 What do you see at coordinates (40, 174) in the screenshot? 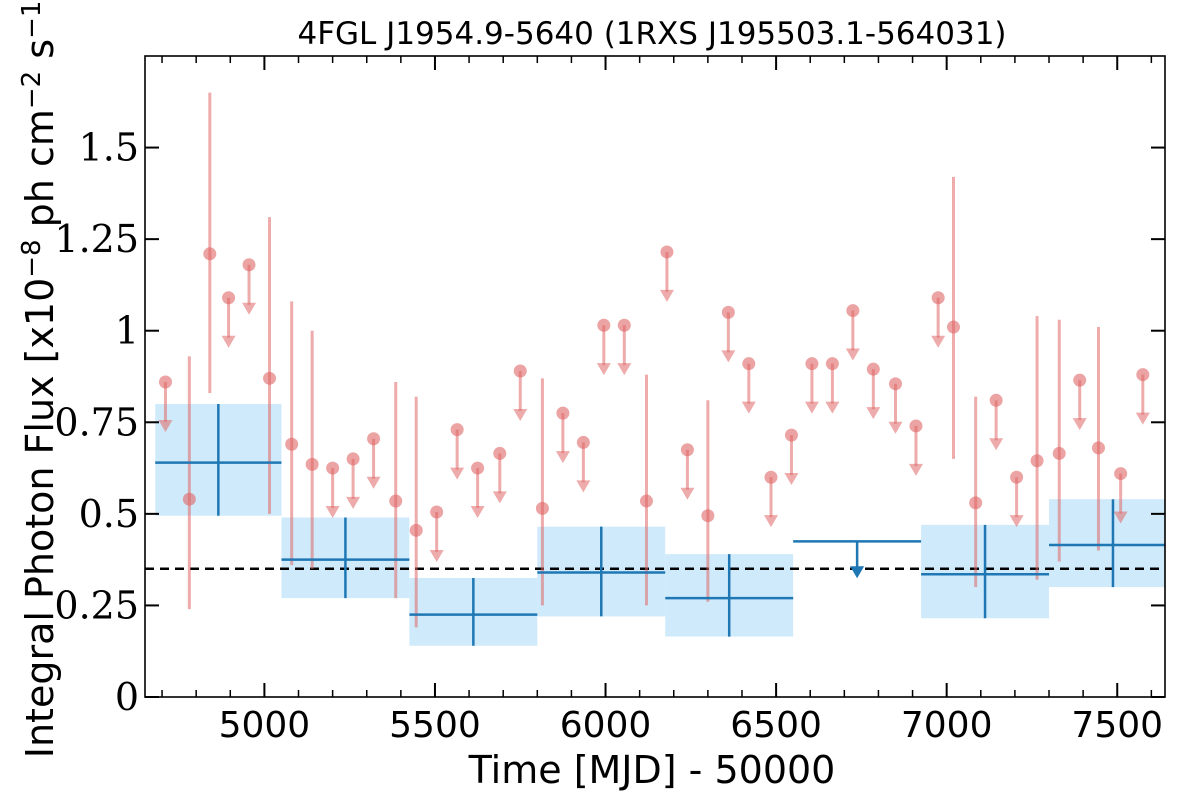
I see `y-axis-label-mid: ph cm` at bounding box center [40, 174].